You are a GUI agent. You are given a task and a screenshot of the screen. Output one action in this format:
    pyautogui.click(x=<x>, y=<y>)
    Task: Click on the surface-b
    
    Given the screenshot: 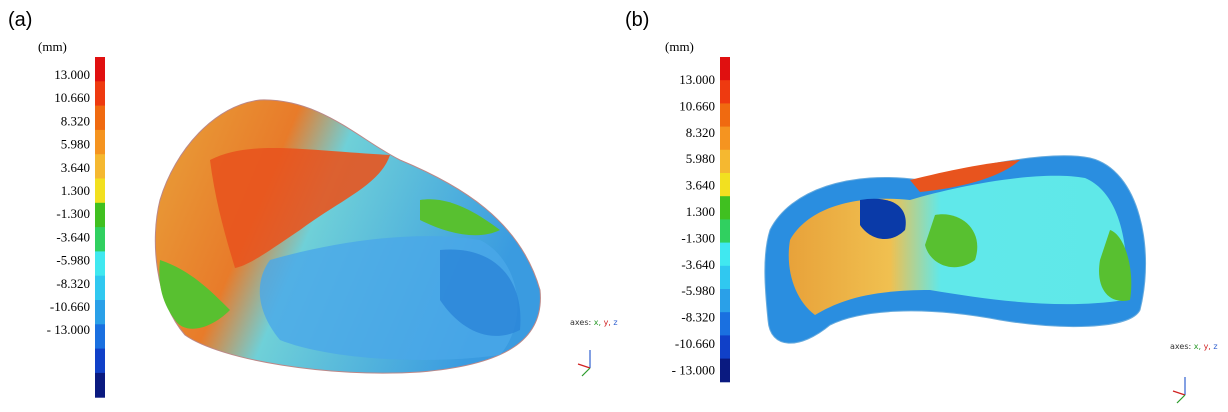 What is the action you would take?
    pyautogui.click(x=955, y=249)
    